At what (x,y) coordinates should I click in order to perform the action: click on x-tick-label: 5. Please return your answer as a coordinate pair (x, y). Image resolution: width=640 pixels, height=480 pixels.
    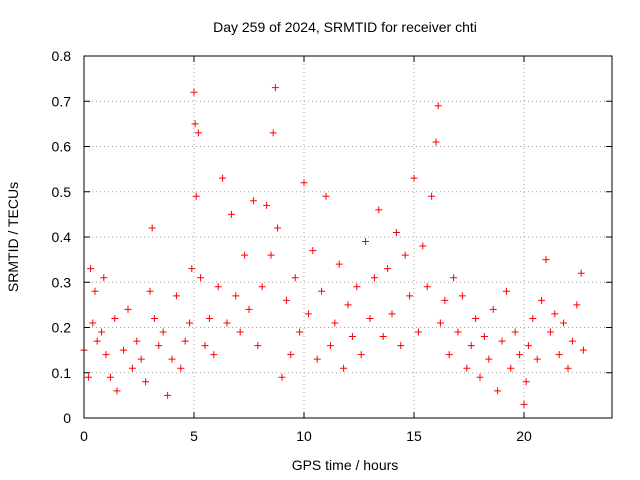
    Looking at the image, I should click on (194, 436).